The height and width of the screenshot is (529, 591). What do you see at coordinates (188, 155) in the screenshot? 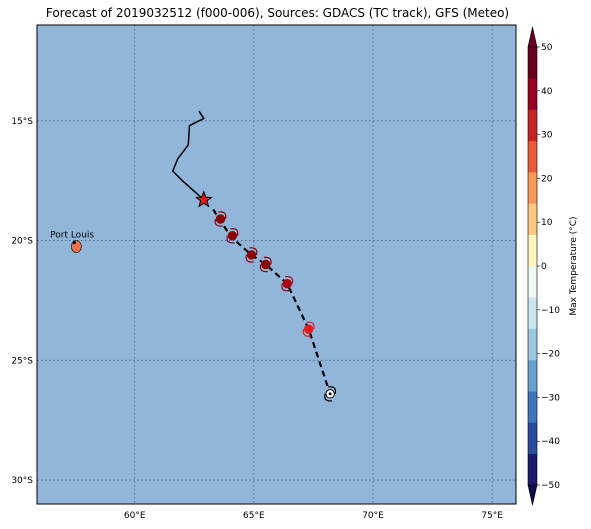
I see `observed-track-line` at bounding box center [188, 155].